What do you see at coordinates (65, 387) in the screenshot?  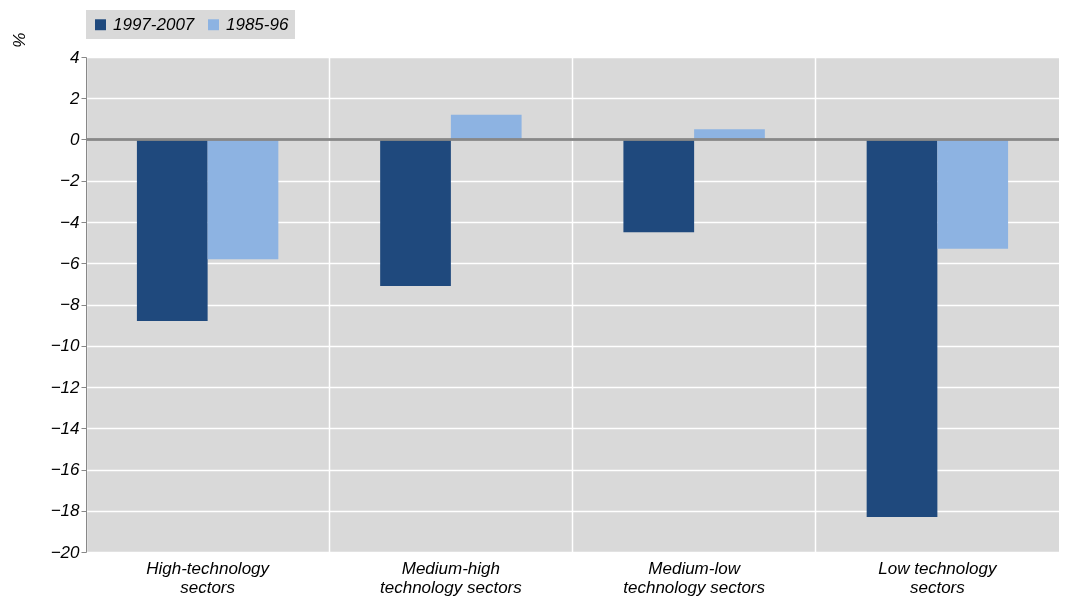 I see `y-tick-label: −12` at bounding box center [65, 387].